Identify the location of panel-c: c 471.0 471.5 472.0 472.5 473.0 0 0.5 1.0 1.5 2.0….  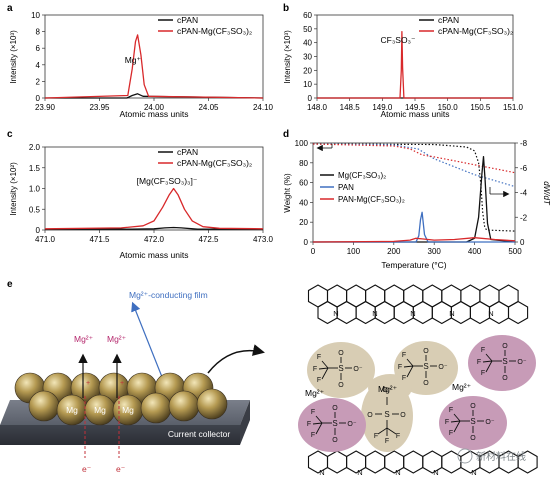
(140, 194).